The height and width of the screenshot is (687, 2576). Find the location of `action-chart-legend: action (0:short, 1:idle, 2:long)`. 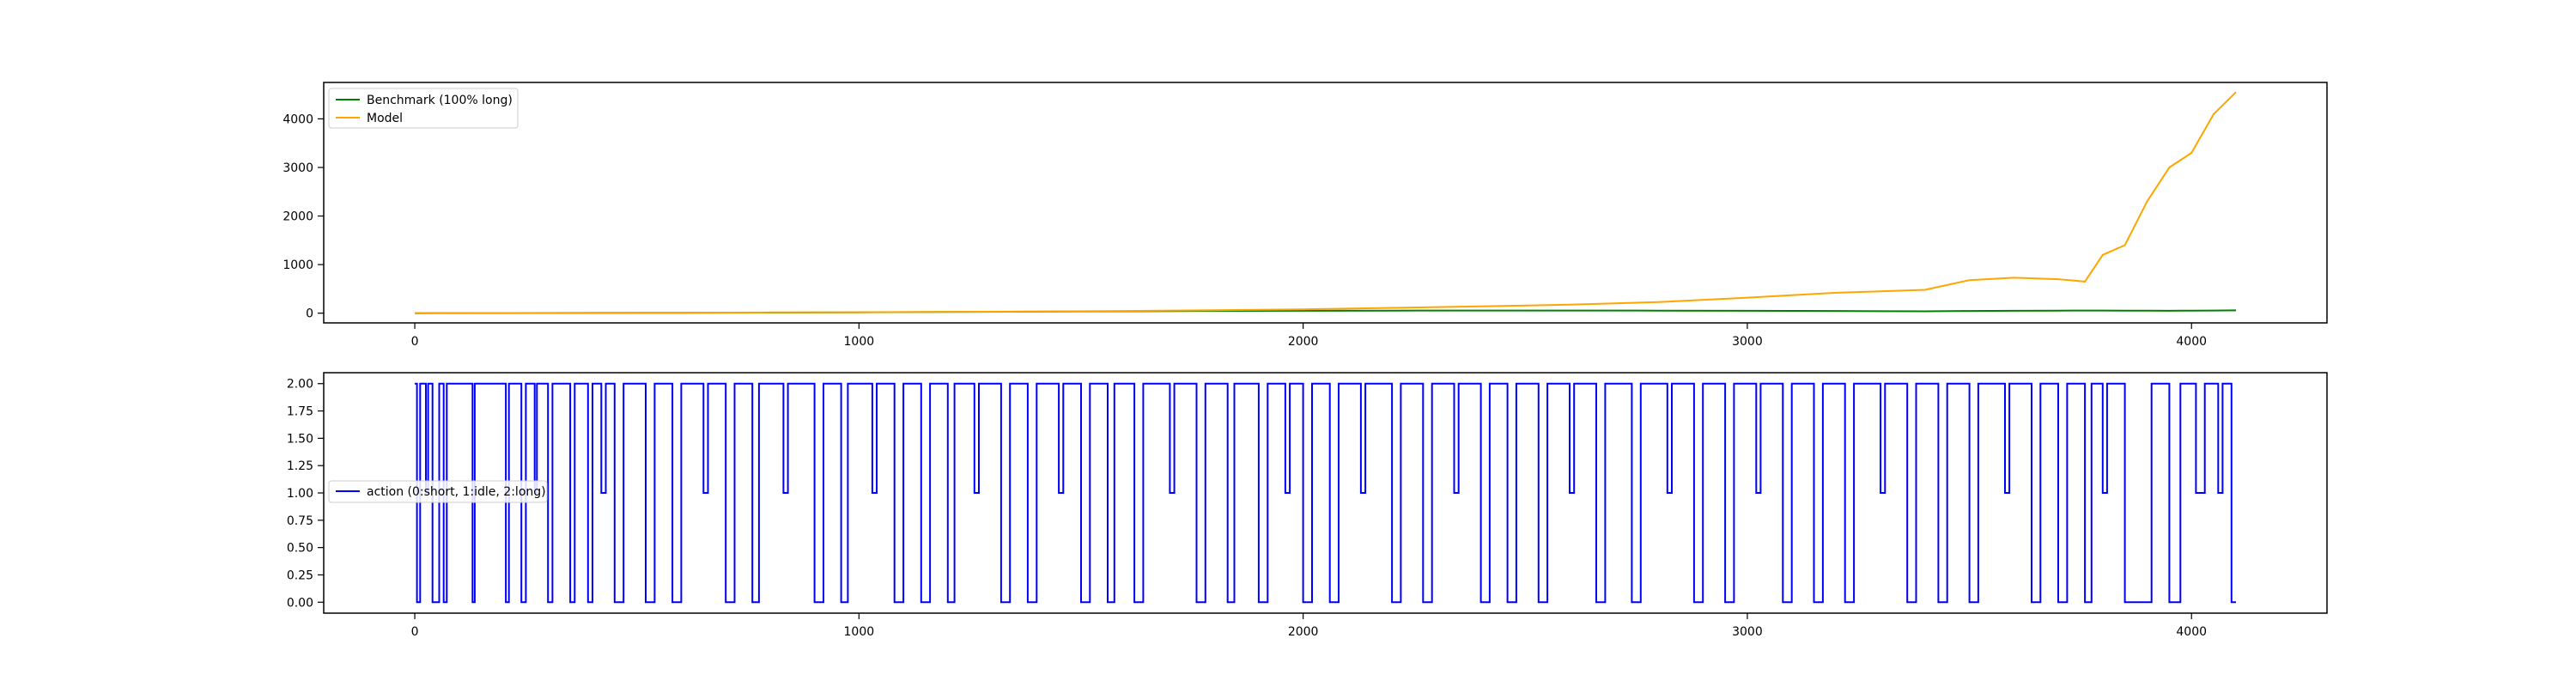

action-chart-legend: action (0:short, 1:idle, 2:long) is located at coordinates (438, 491).